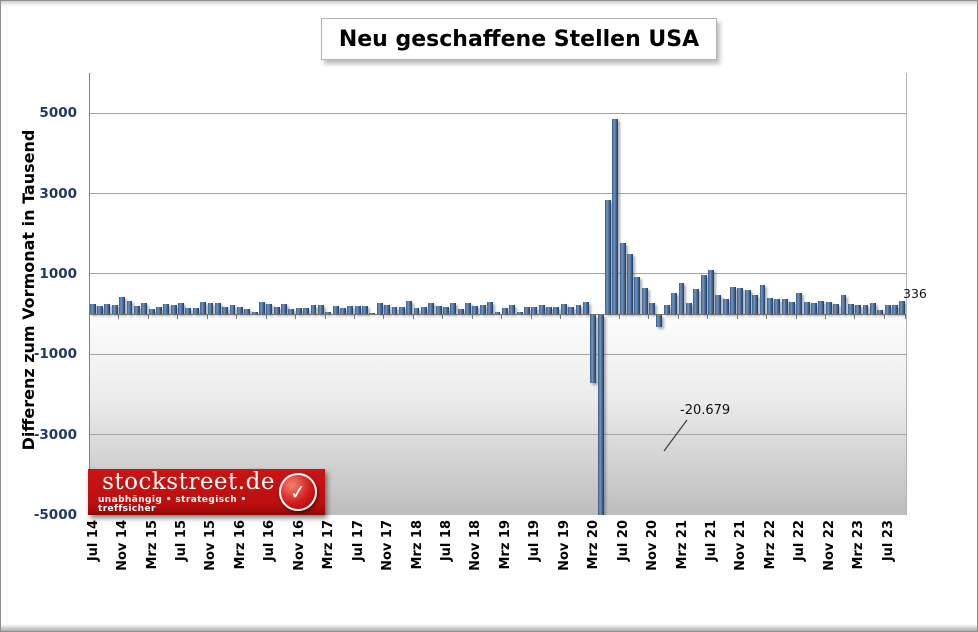 The width and height of the screenshot is (978, 632). I want to click on x-tick-label: Nov 18, so click(476, 545).